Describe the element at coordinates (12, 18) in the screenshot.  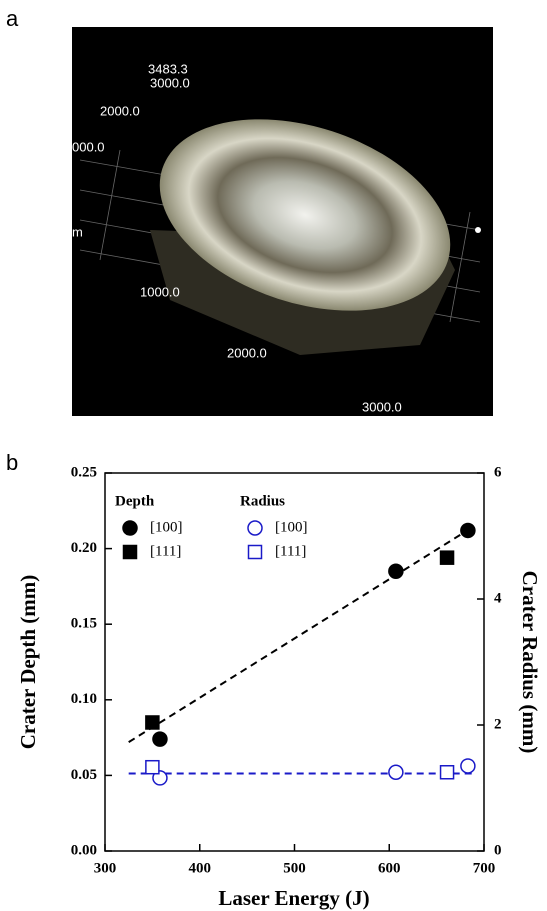
I see `panel-label: a` at that location.